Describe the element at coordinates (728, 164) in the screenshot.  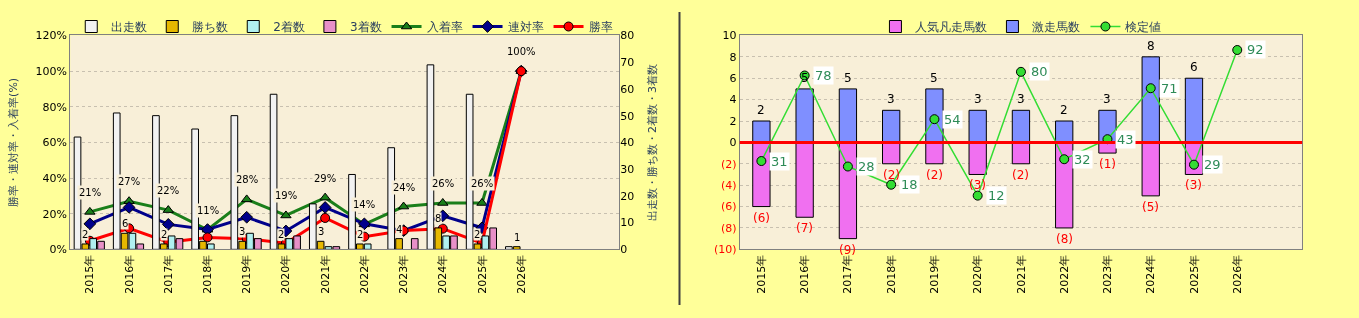
I see `y-tick-label: (2)` at that location.